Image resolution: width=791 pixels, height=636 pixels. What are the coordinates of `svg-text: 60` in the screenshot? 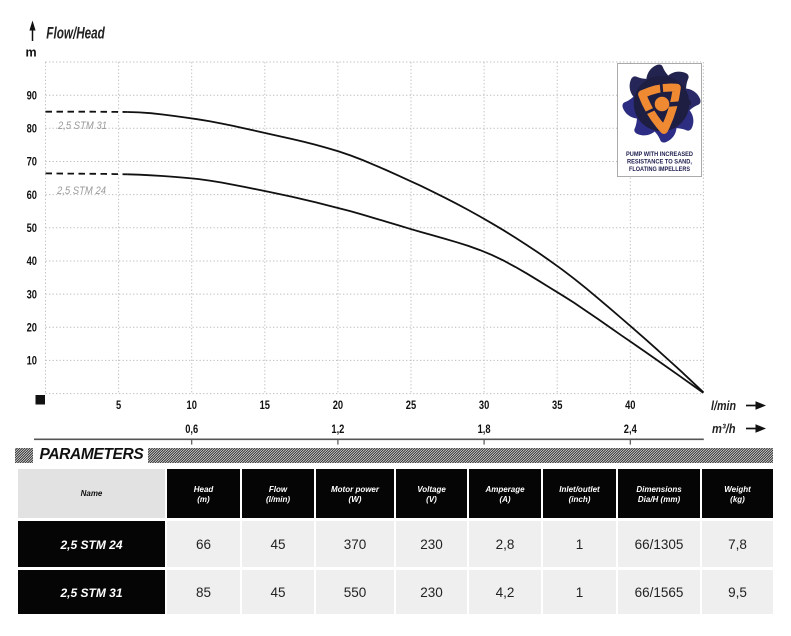 It's located at (32, 196).